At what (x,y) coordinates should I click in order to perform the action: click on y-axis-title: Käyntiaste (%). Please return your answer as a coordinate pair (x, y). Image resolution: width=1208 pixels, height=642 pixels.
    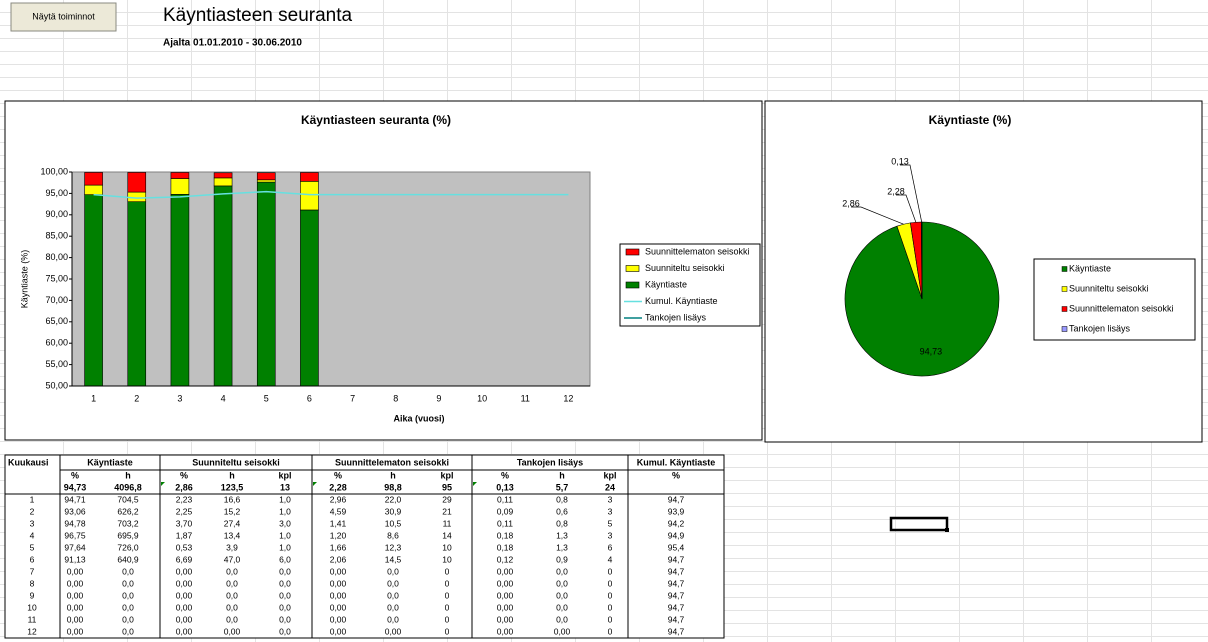
    Looking at the image, I should click on (24, 279).